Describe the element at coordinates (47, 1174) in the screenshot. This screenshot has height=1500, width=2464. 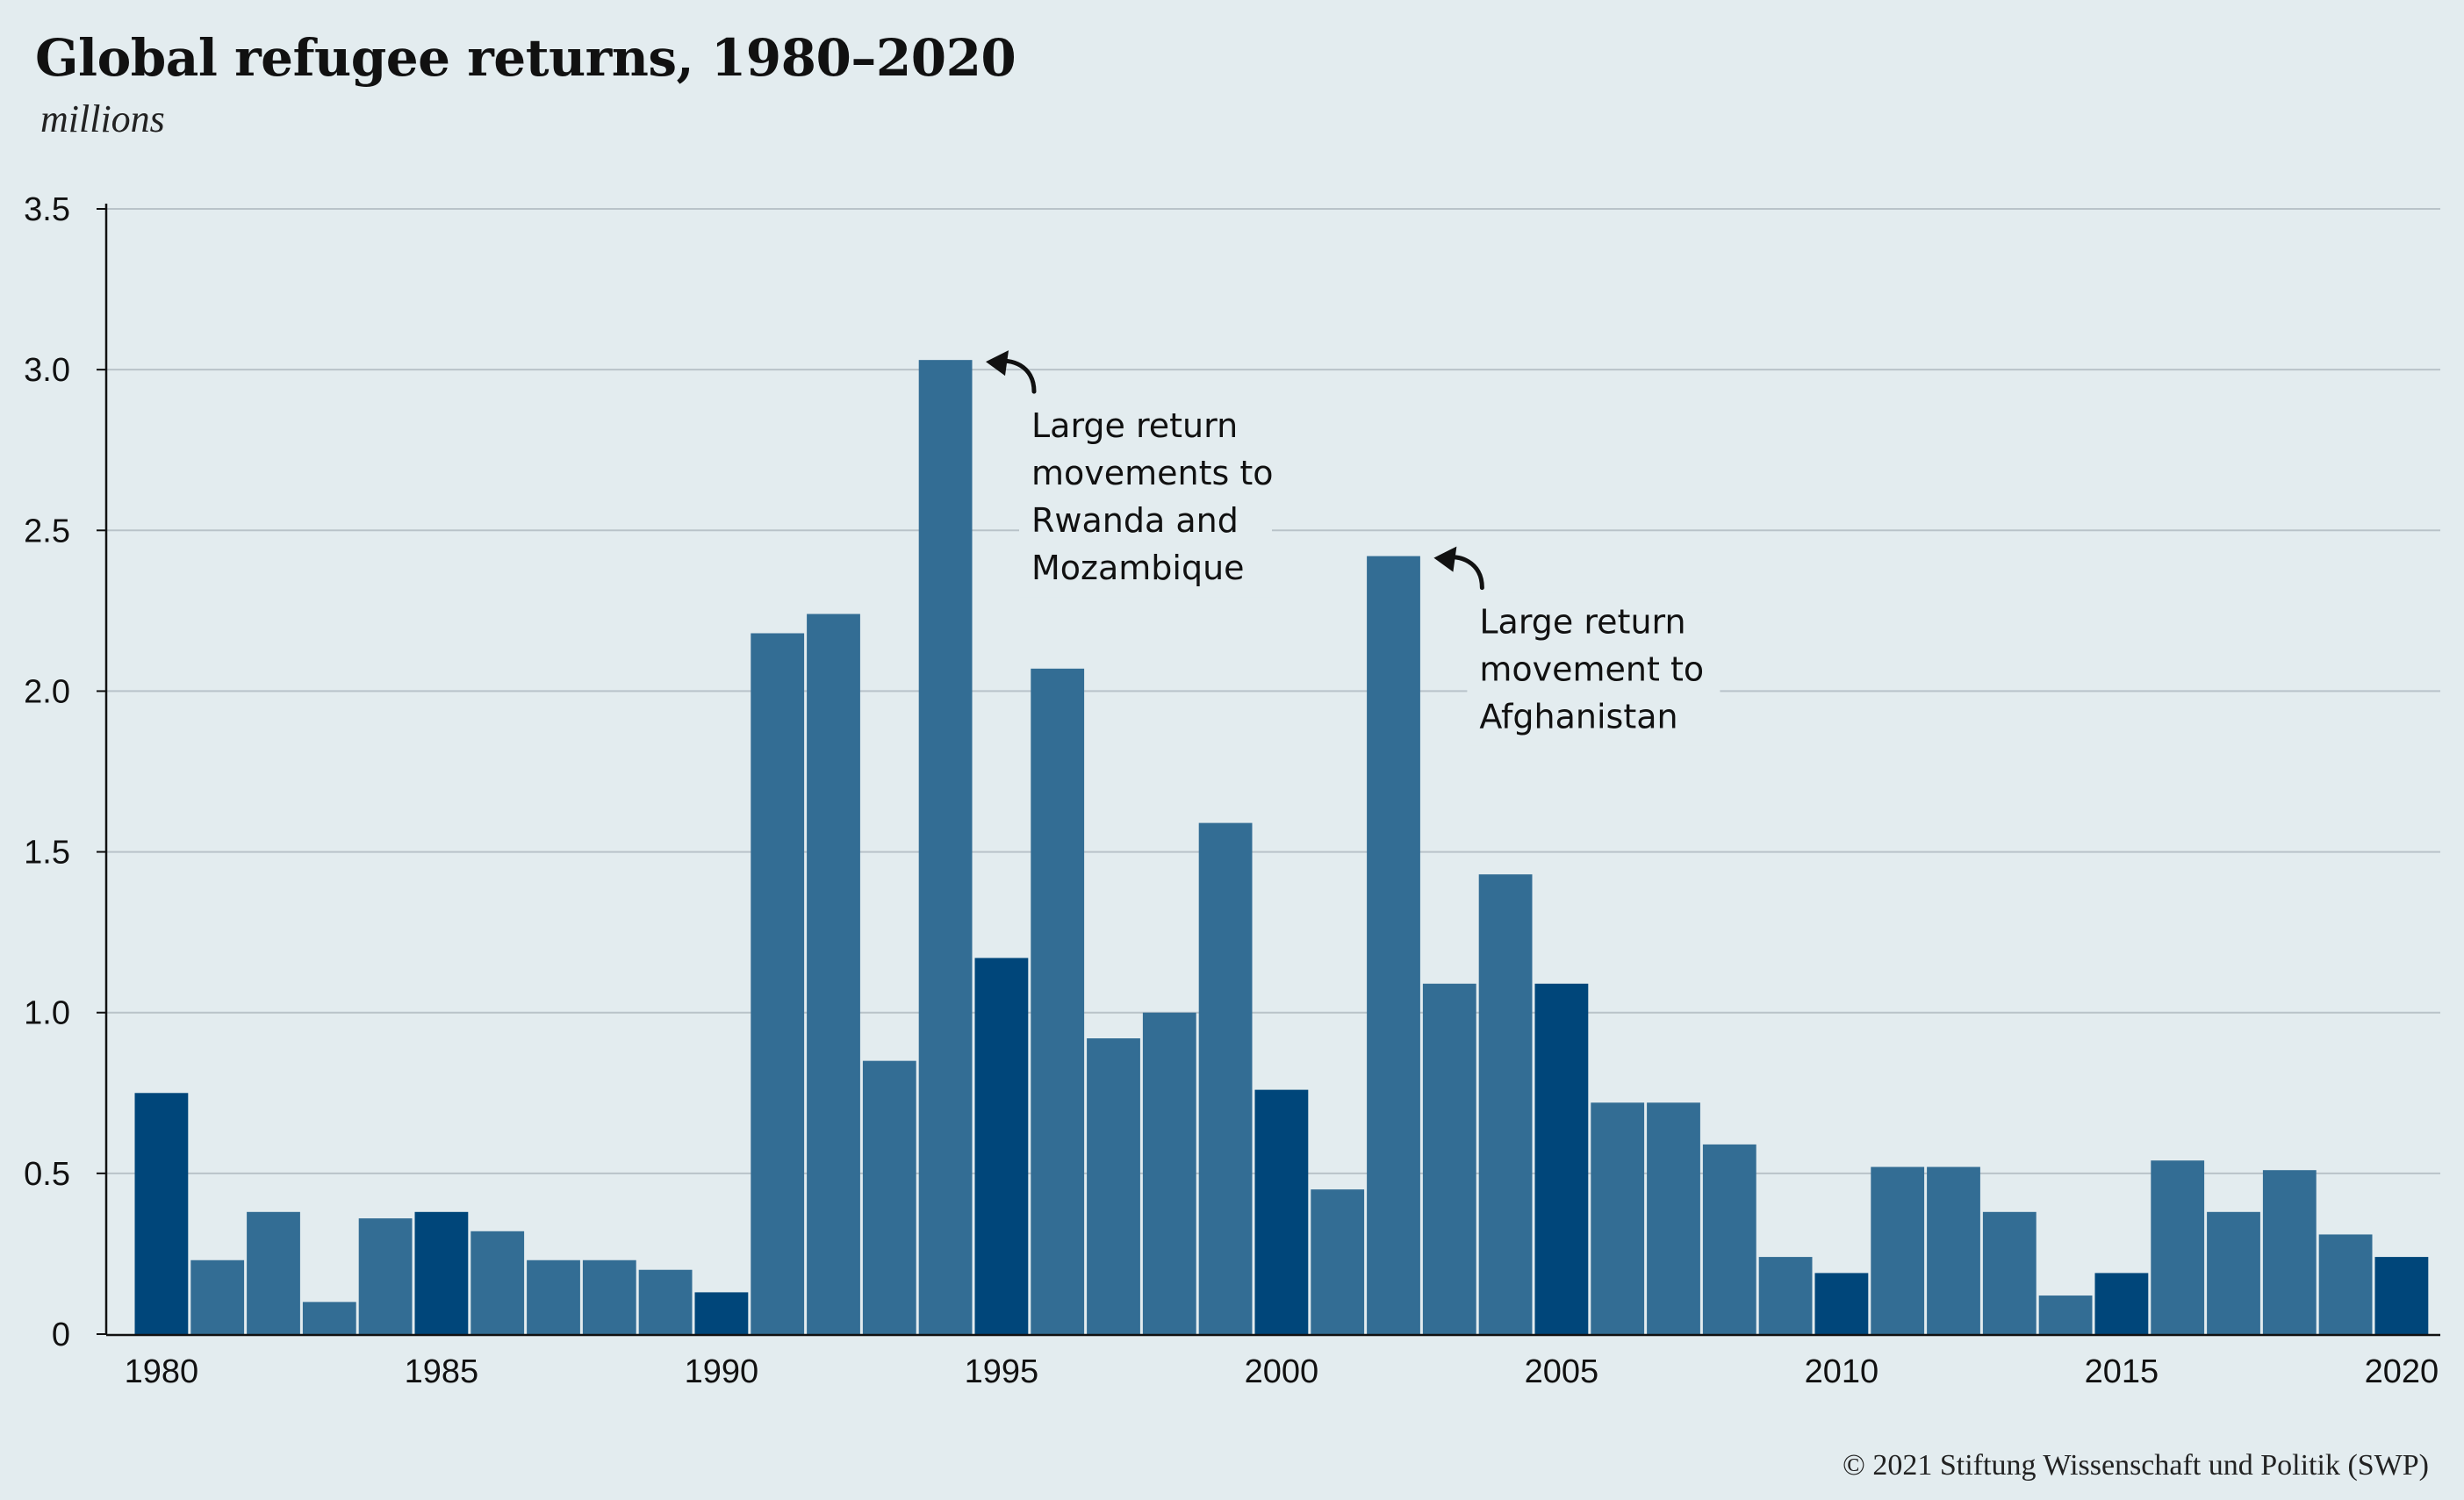
I see `y-tick-label: 0.5` at that location.